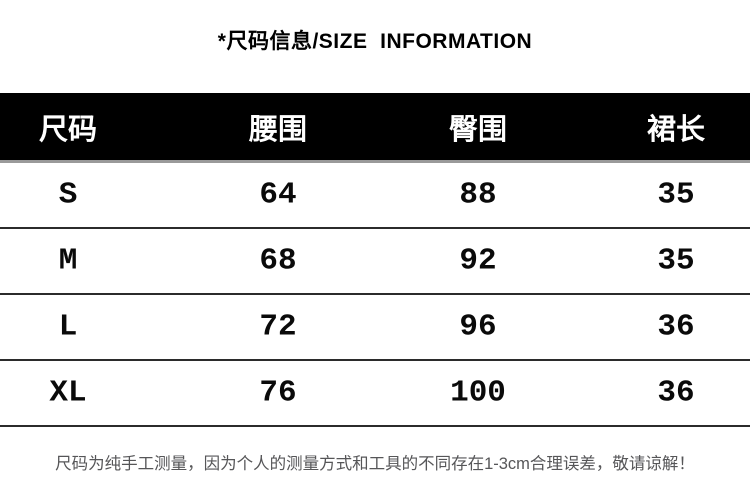 The width and height of the screenshot is (750, 502). What do you see at coordinates (68, 393) in the screenshot?
I see `cell-size: XL` at bounding box center [68, 393].